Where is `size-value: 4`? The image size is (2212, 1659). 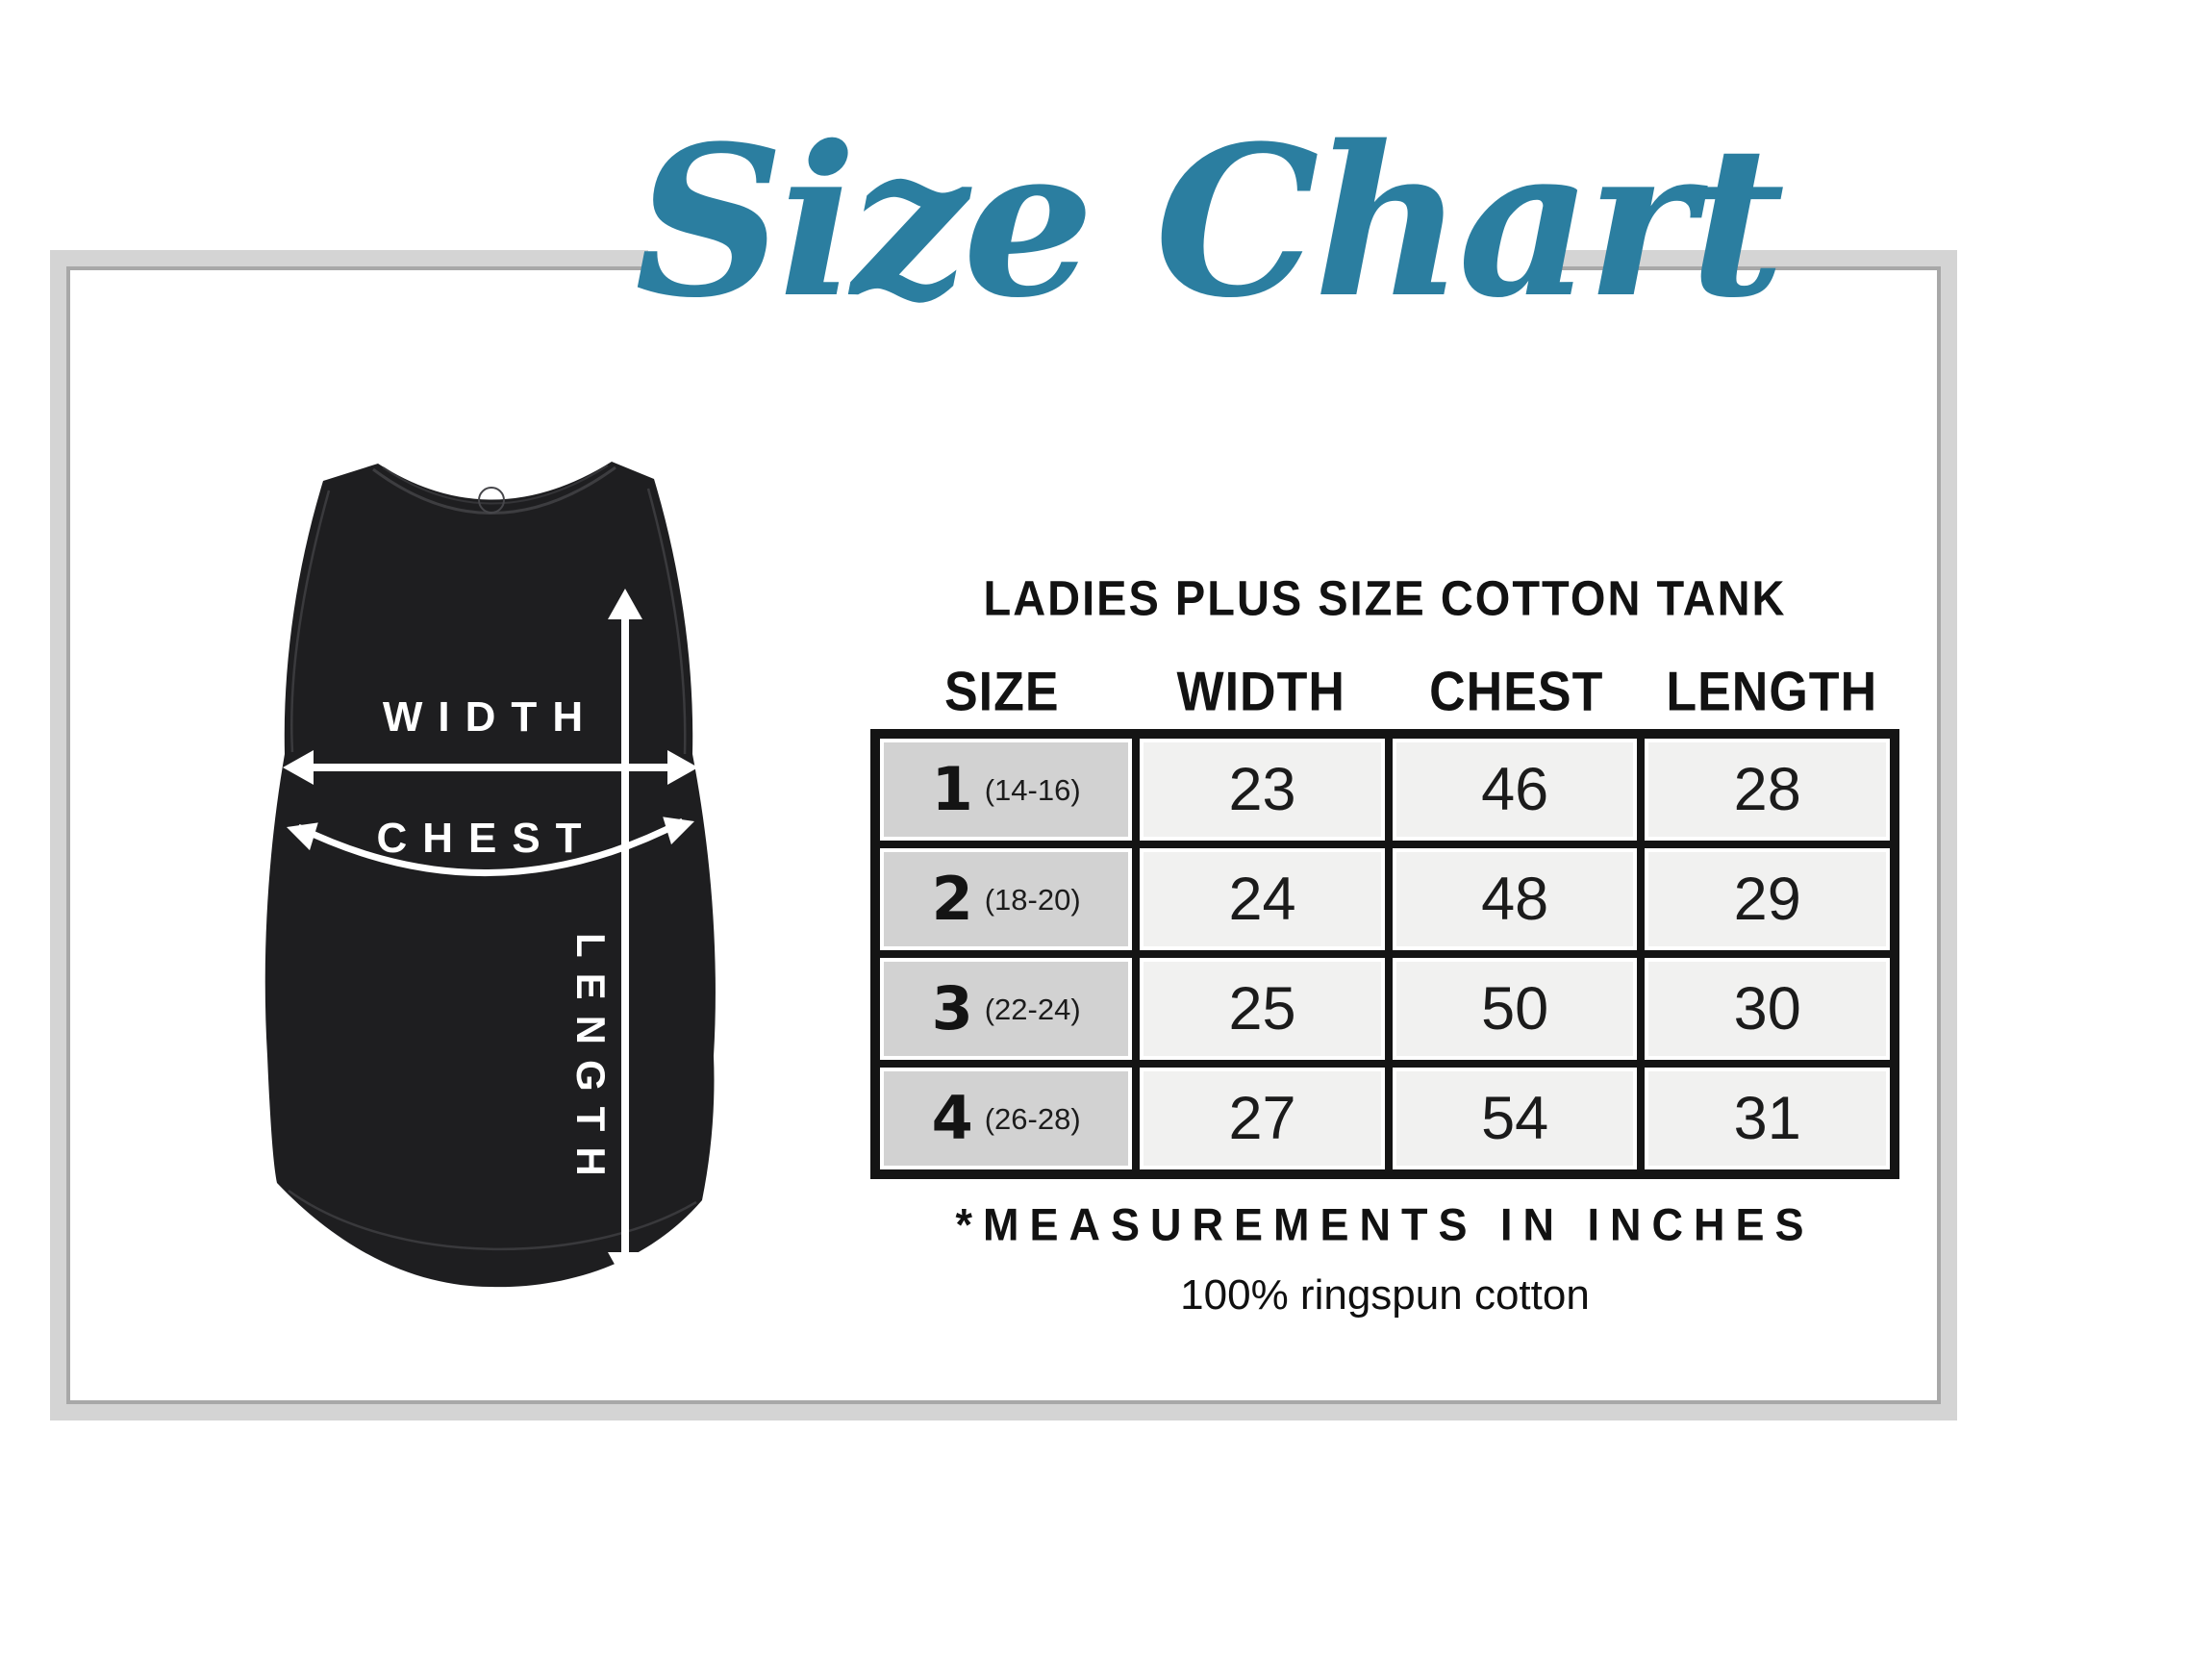 size-value: 4 is located at coordinates (952, 1118).